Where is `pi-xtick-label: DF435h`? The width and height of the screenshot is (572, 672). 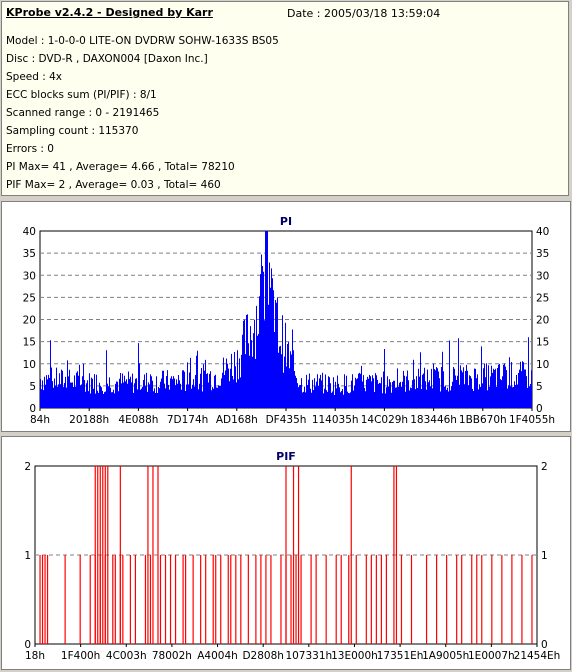 pi-xtick-label: DF435h is located at coordinates (286, 420).